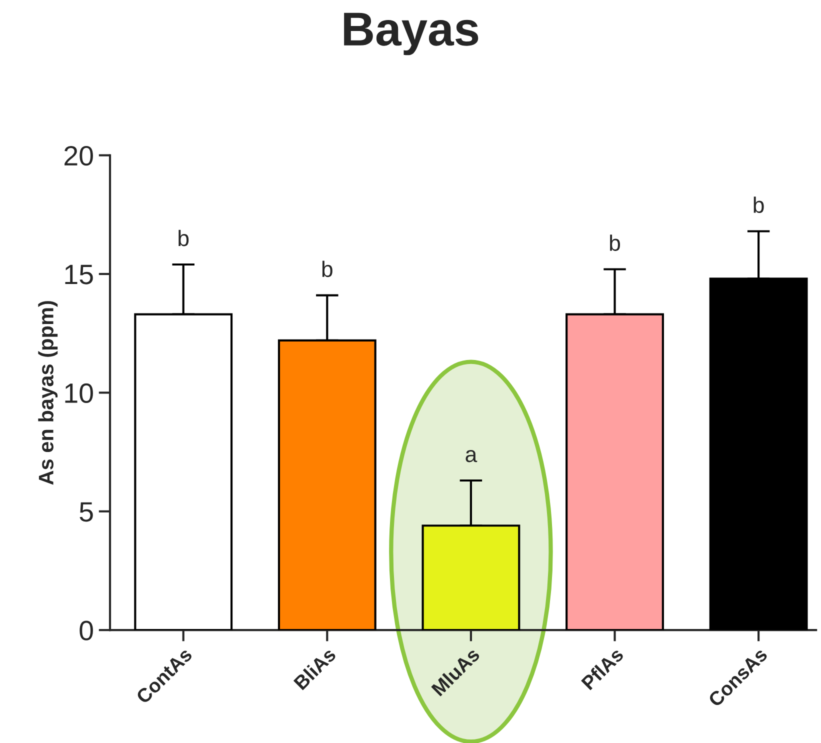 This screenshot has width=821, height=743. I want to click on y-axis-title: As en bayas (ppm), so click(48, 393).